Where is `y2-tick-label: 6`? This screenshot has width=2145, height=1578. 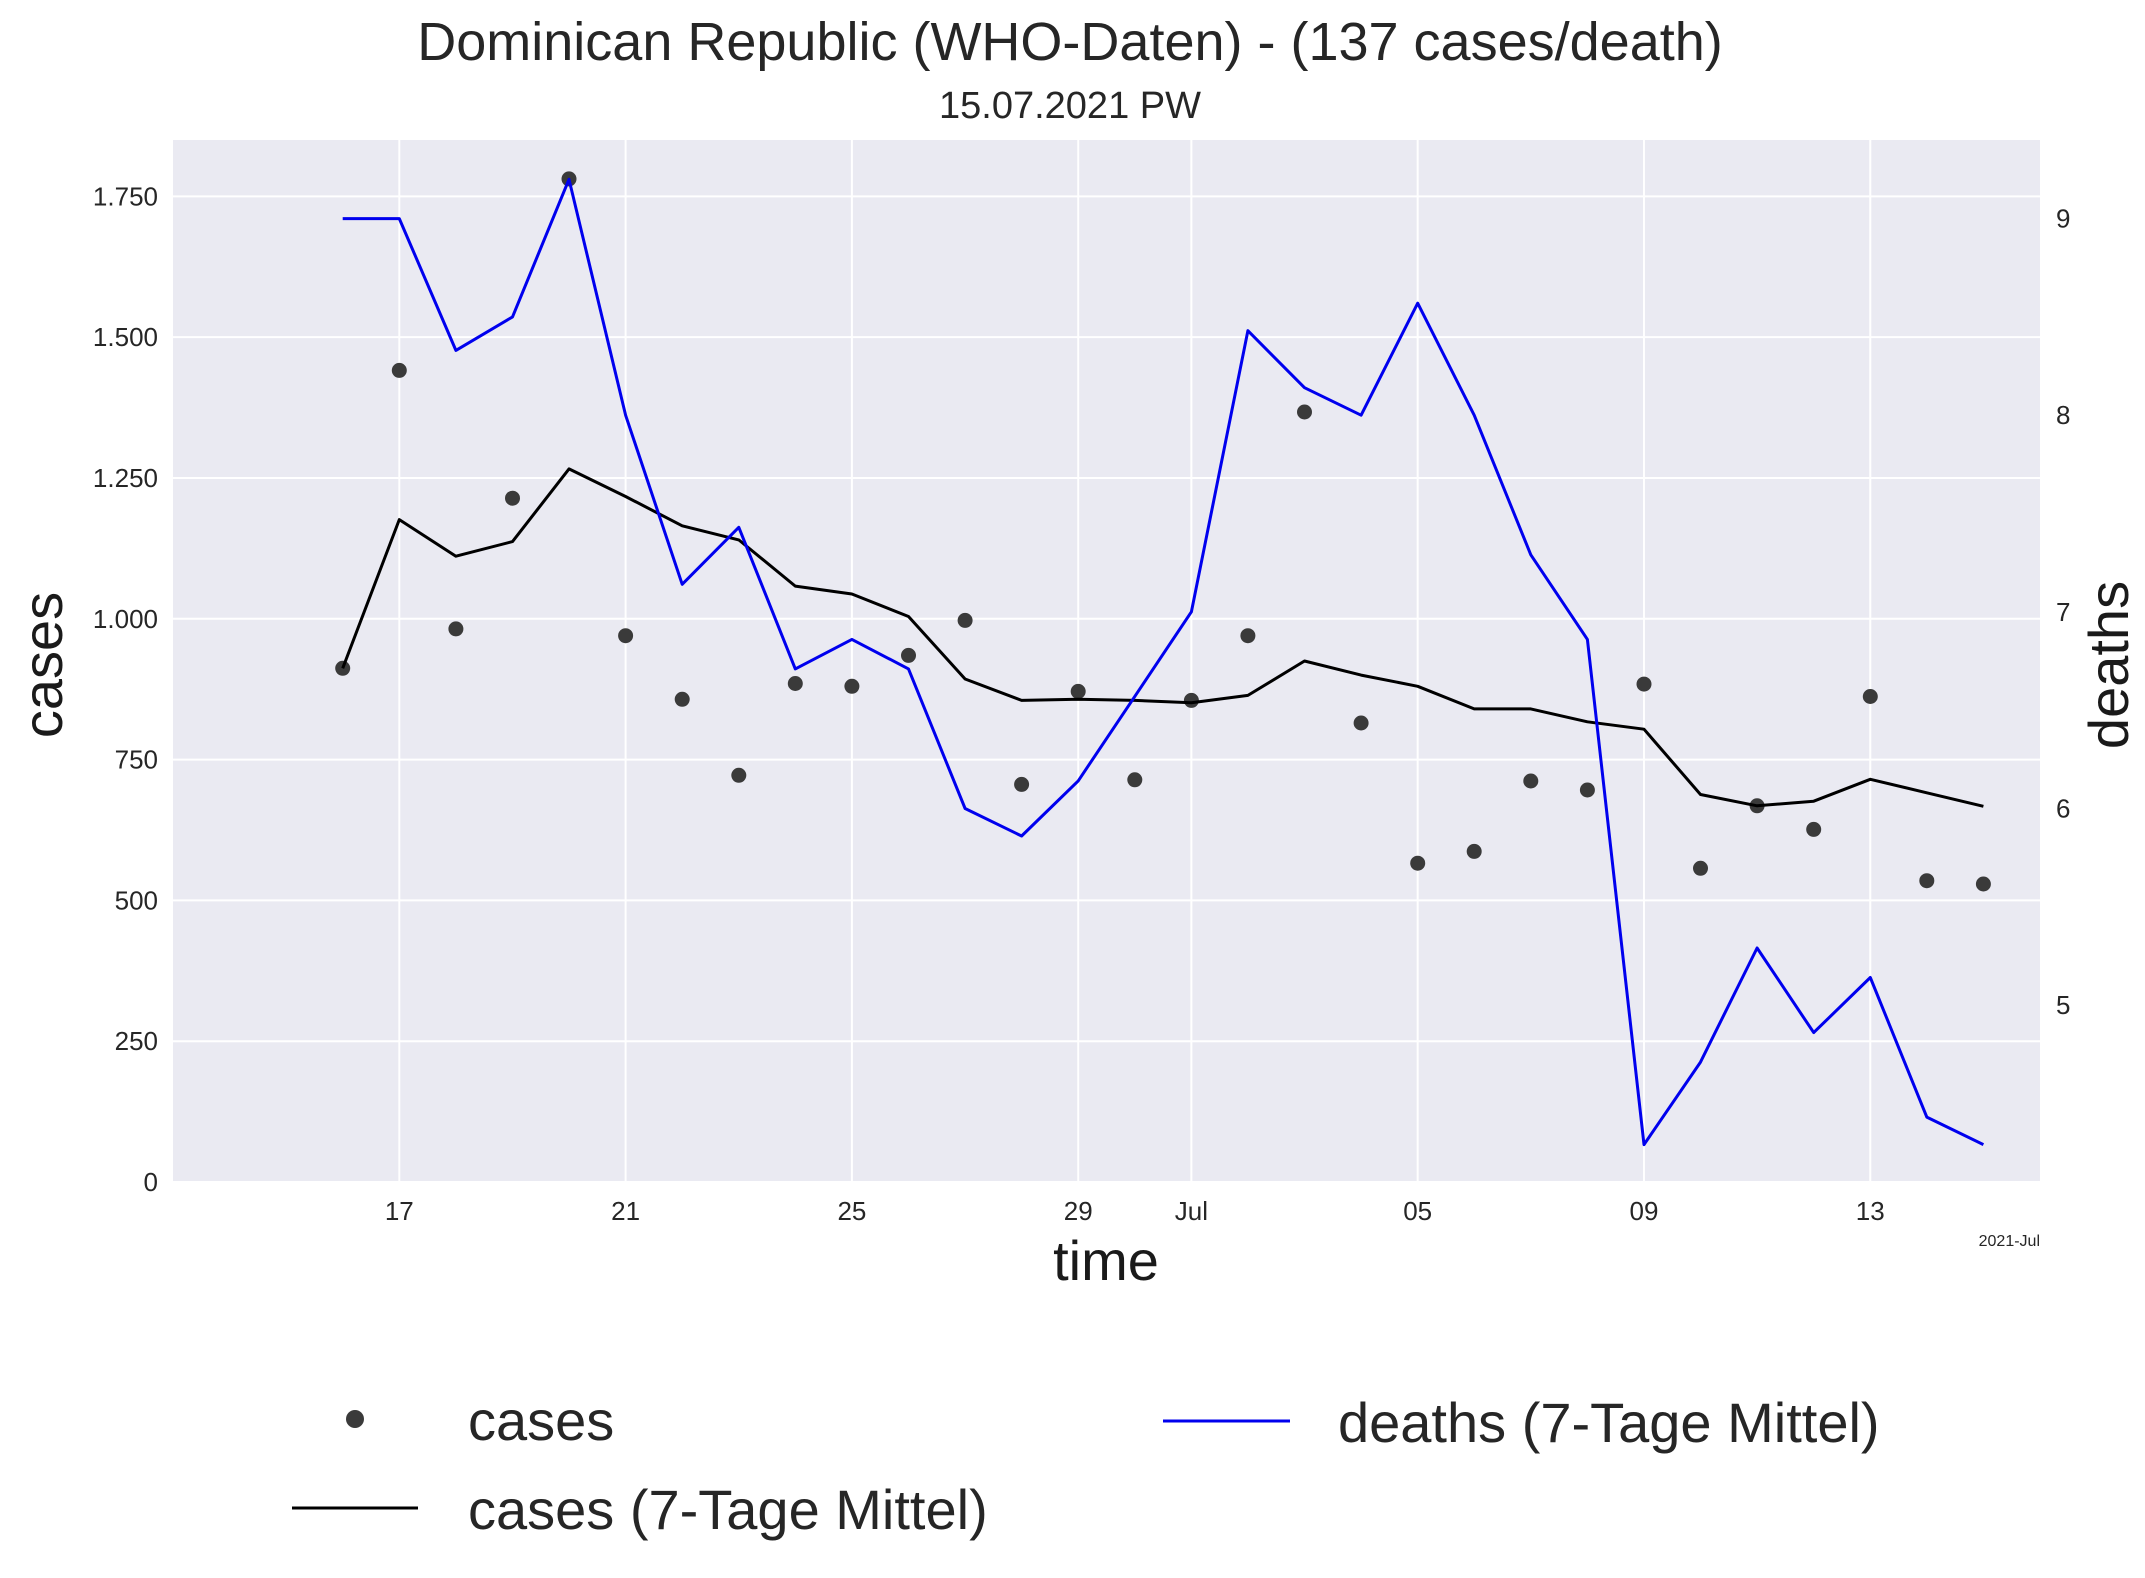 y2-tick-label: 6 is located at coordinates (2063, 808).